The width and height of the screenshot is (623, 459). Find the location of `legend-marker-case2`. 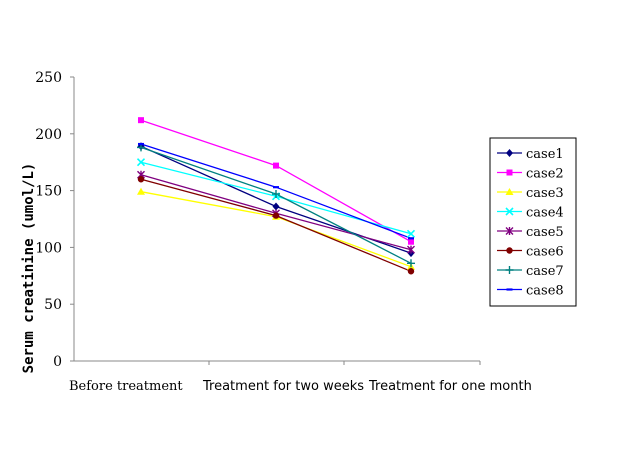

legend-marker-case2 is located at coordinates (509, 172).